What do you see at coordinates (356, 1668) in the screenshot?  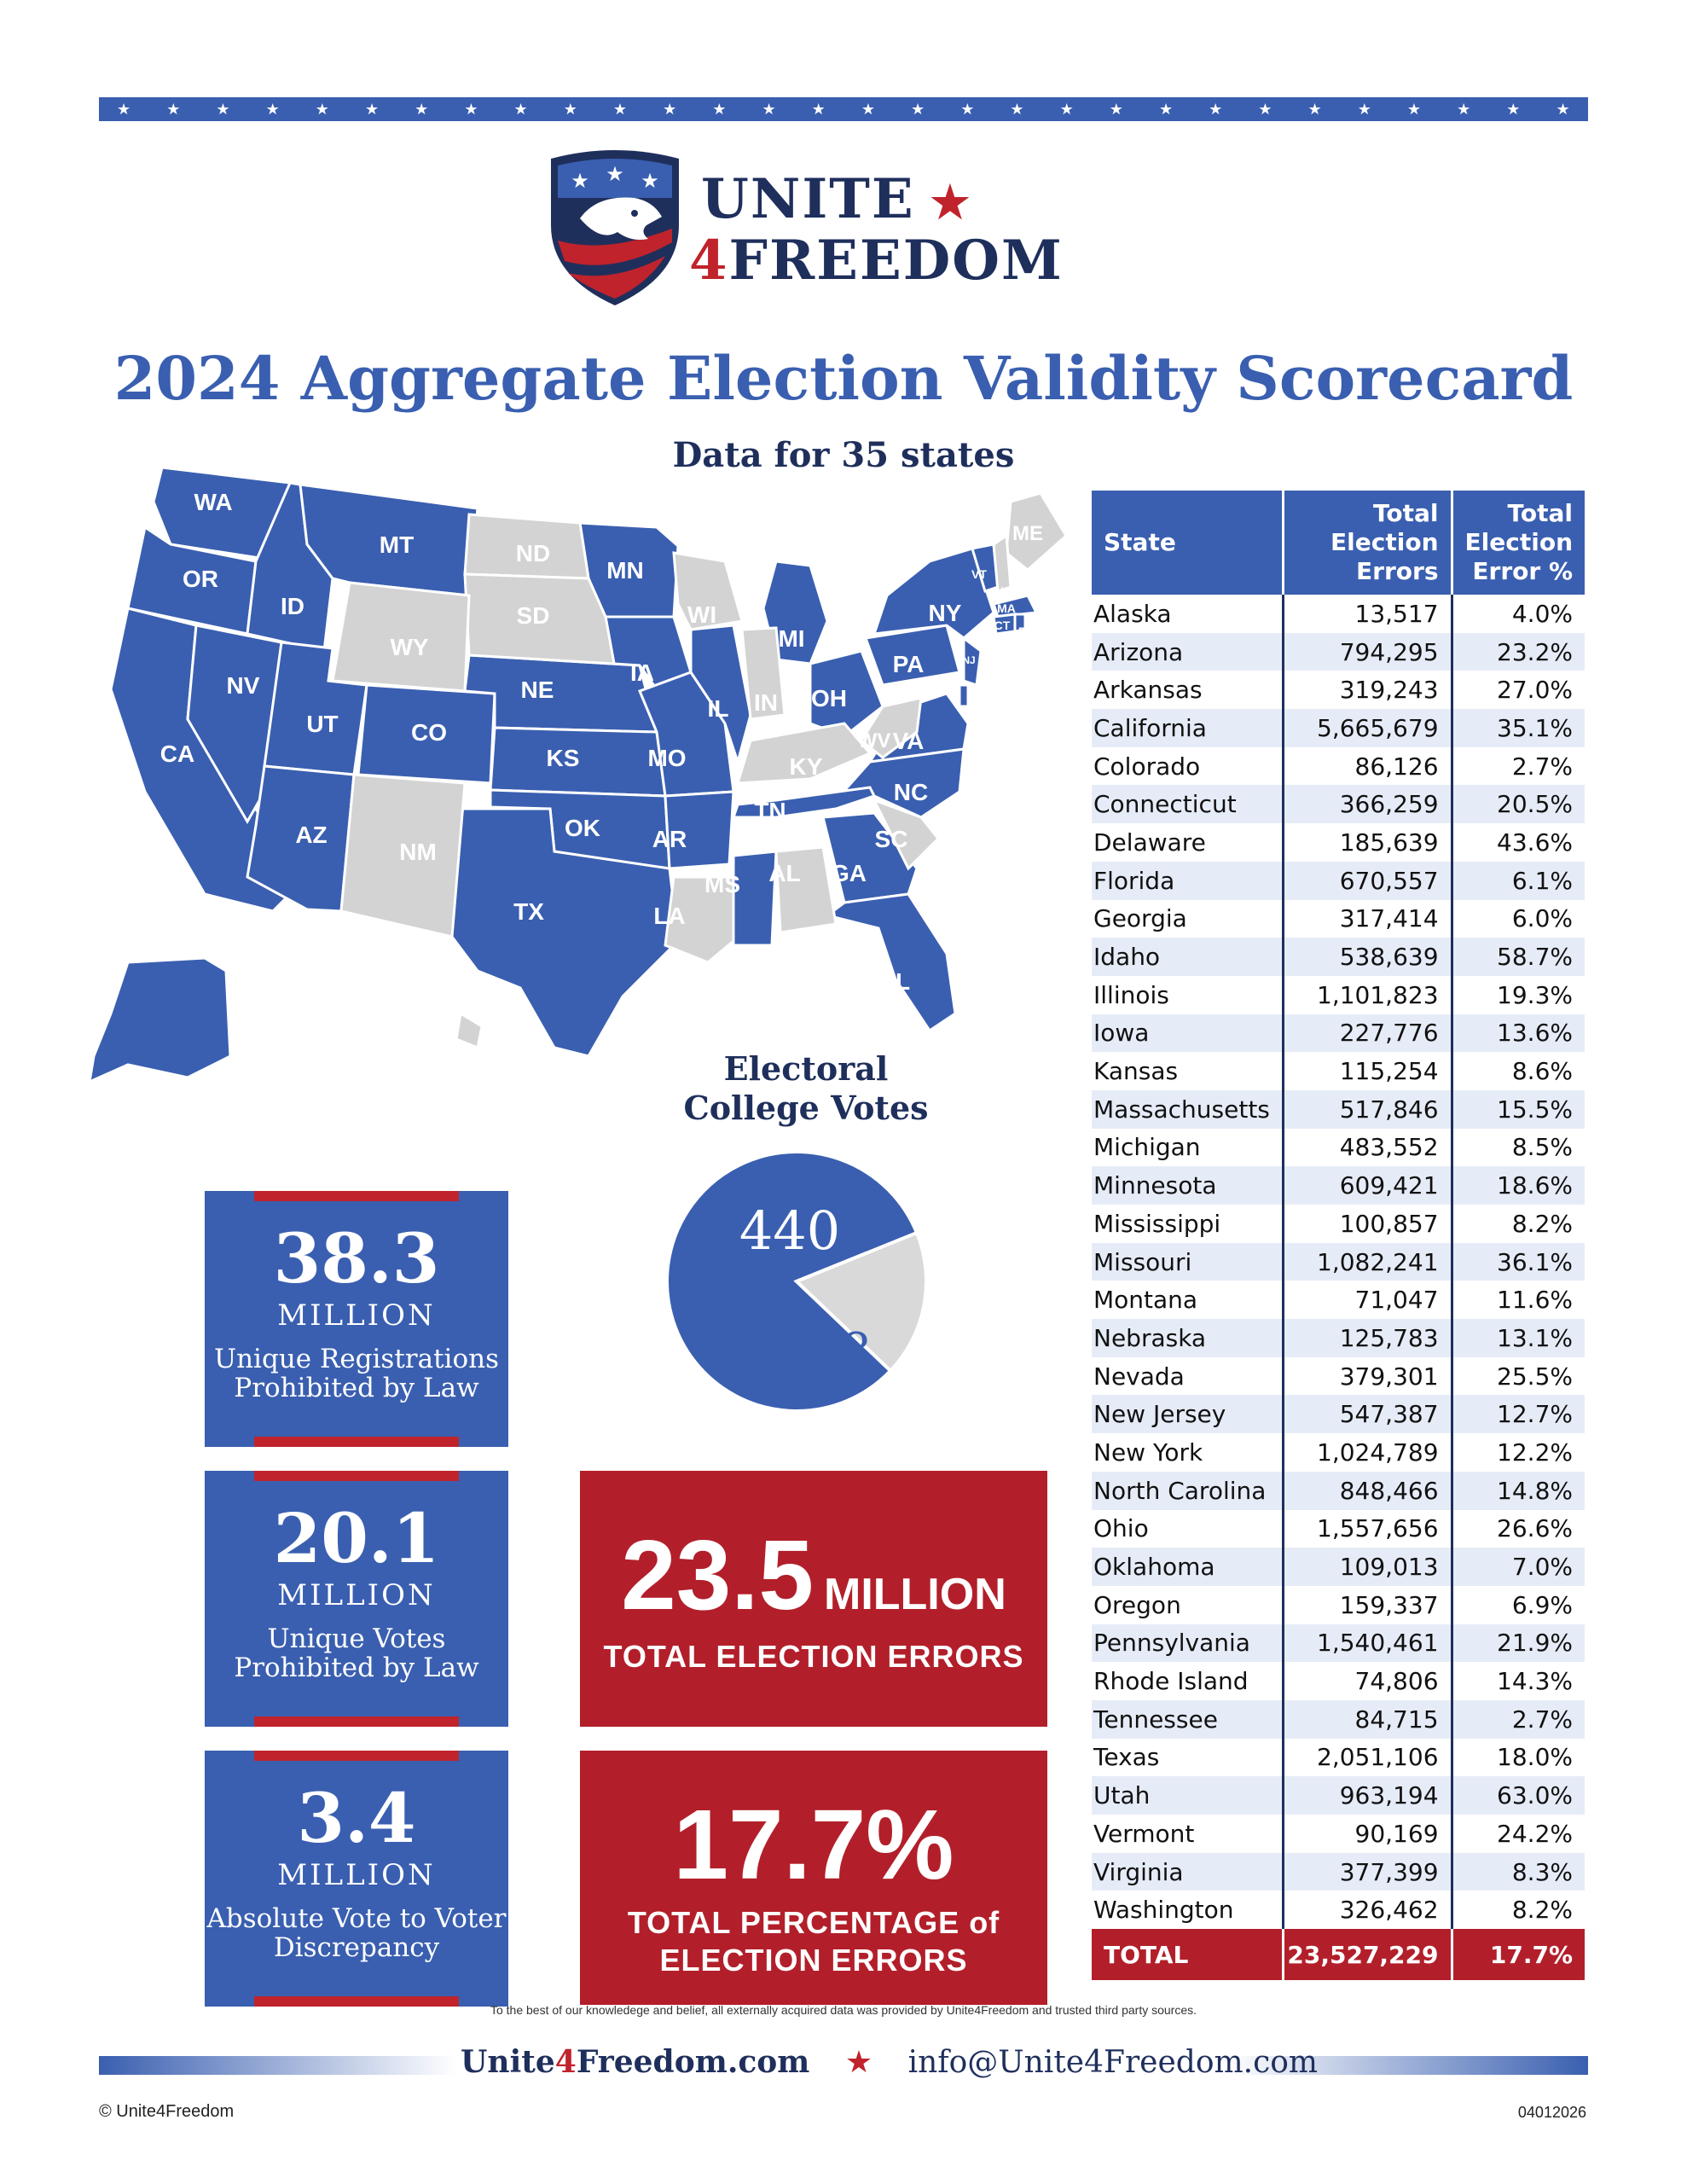 I see `stat-desc-line2: Prohibited by Law` at bounding box center [356, 1668].